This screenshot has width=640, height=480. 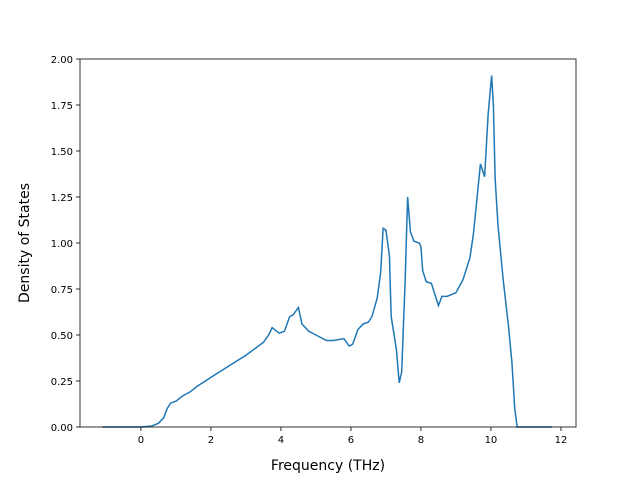 I want to click on y-tick-label: 1.75, so click(x=62, y=106).